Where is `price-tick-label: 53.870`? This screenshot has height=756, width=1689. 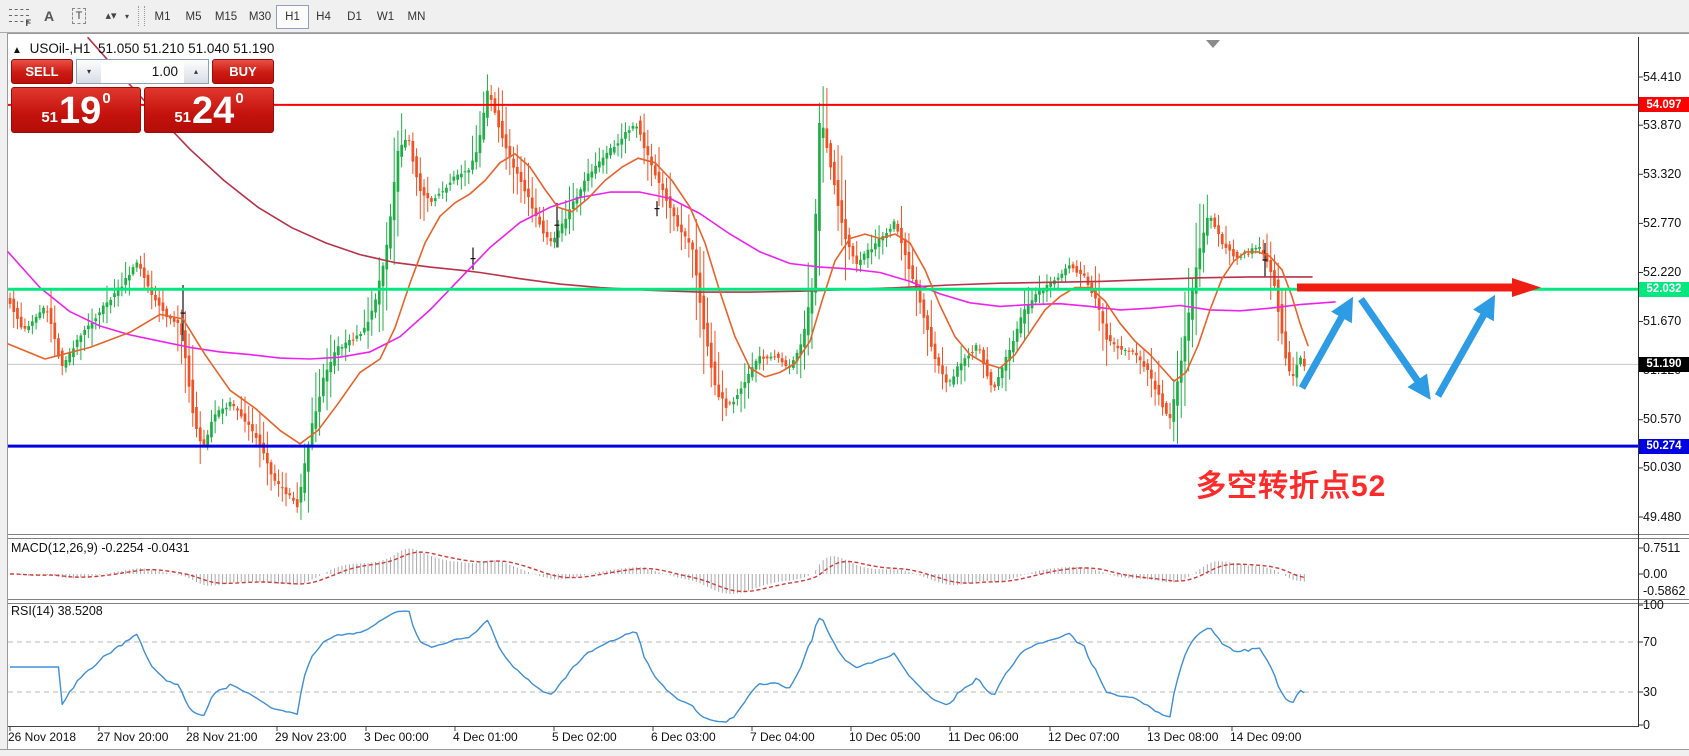
price-tick-label: 53.870 is located at coordinates (1662, 124).